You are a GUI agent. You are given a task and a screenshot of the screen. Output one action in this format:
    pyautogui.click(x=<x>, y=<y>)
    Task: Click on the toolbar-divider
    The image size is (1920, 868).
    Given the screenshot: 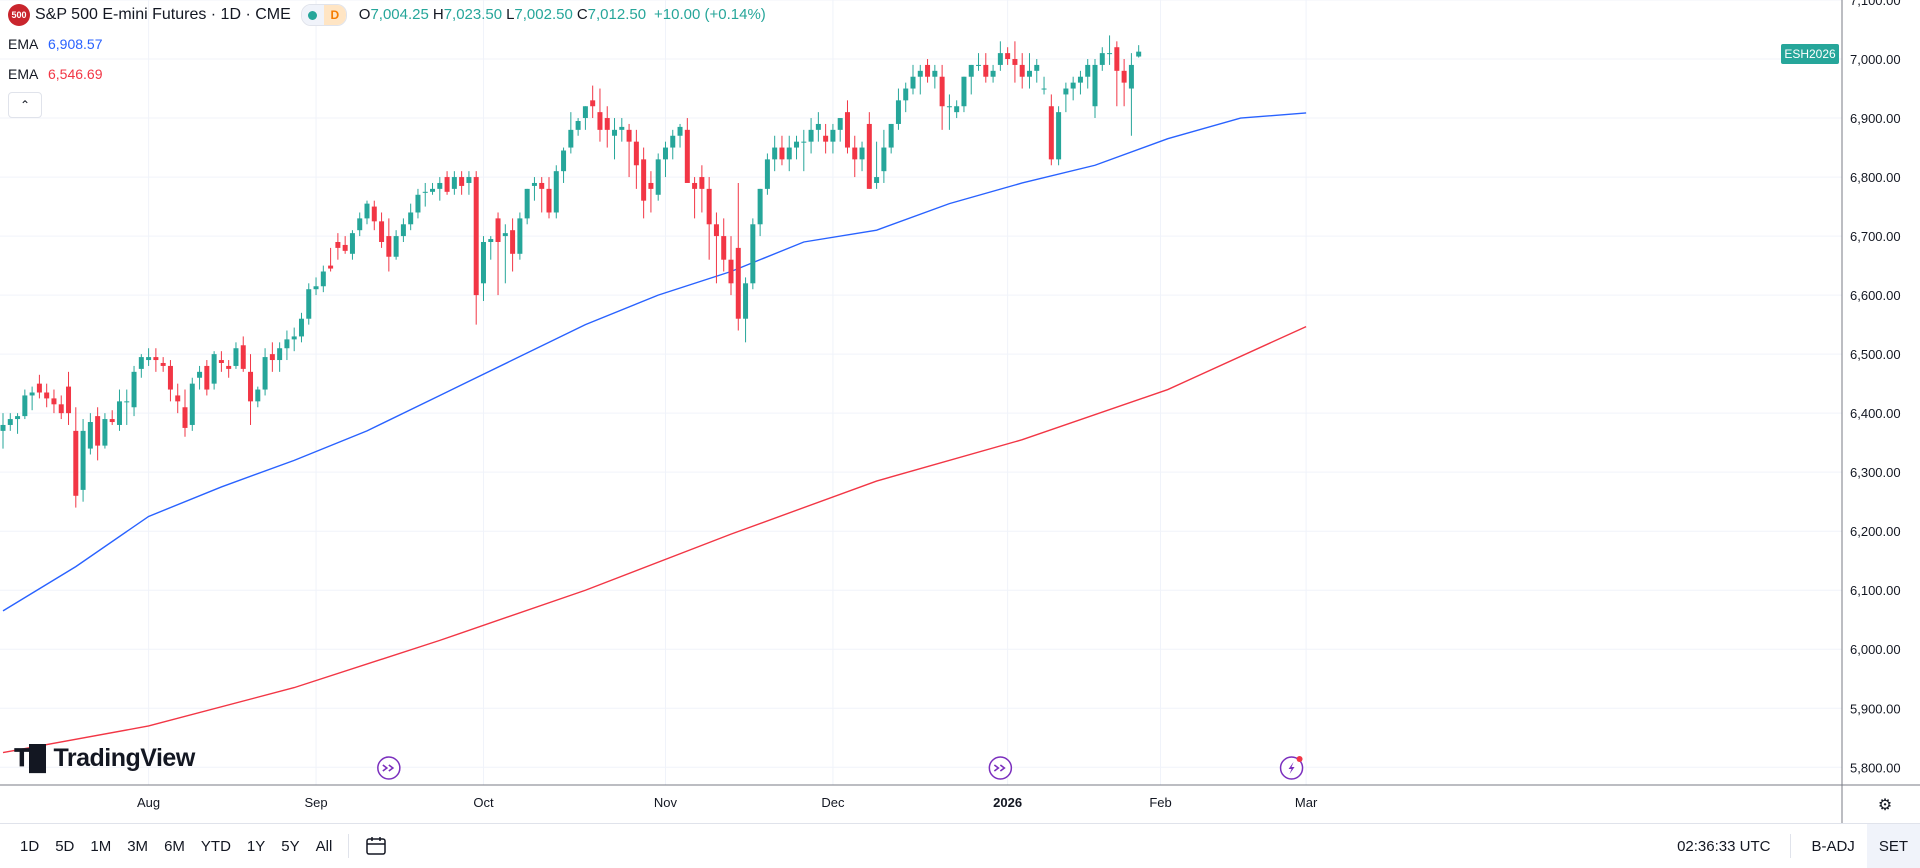 What is the action you would take?
    pyautogui.click(x=349, y=846)
    